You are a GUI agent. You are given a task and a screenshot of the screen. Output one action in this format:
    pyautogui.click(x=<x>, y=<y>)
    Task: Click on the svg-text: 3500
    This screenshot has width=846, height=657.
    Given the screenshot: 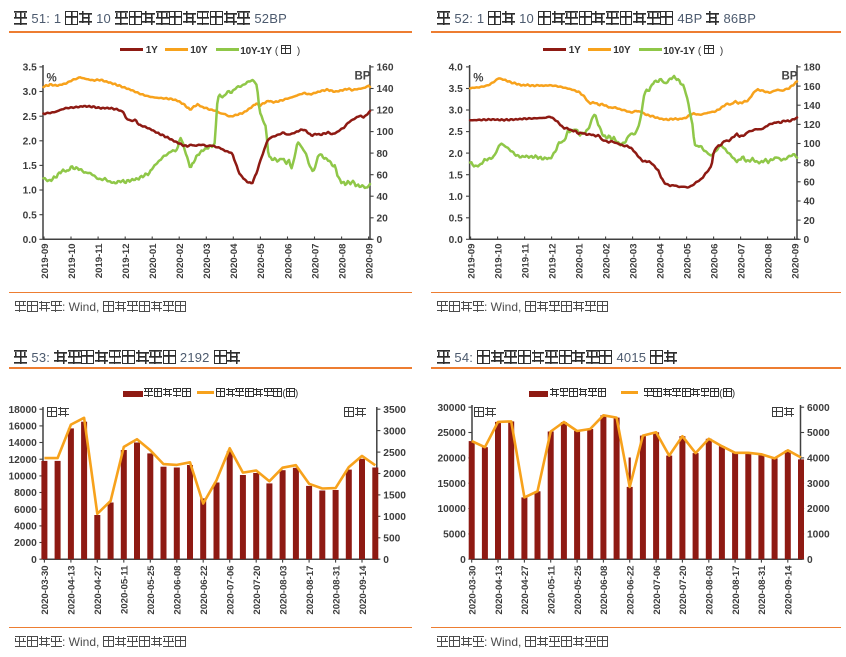 What is the action you would take?
    pyautogui.click(x=394, y=410)
    